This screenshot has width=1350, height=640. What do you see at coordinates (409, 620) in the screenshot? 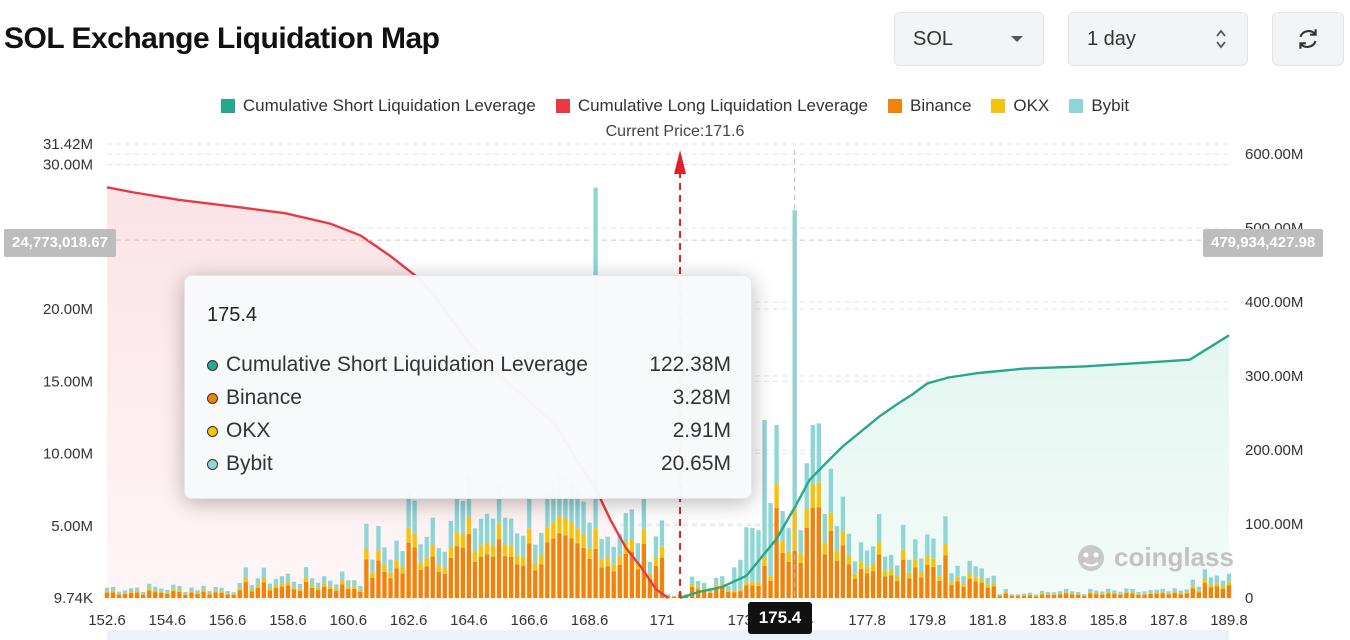
I see `x-tick-label: 162.6` at bounding box center [409, 620].